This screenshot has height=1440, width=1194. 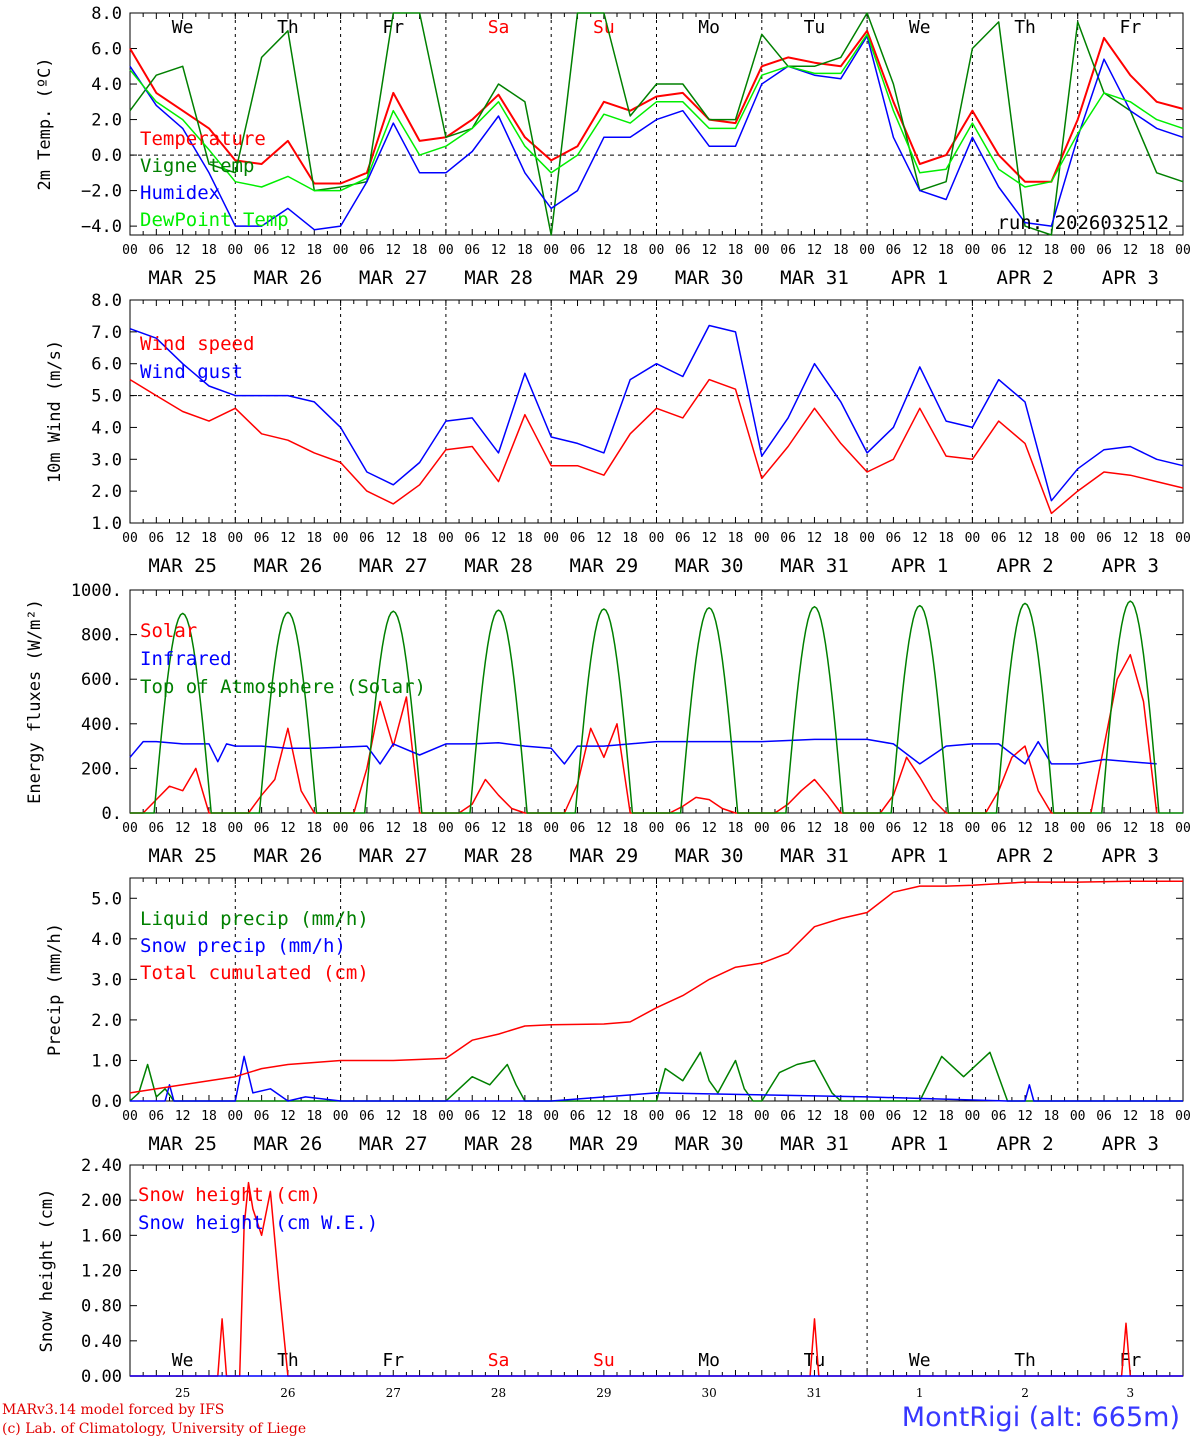 I want to click on model-credit: MARv3.14 model forced by IFS, so click(x=113, y=1410).